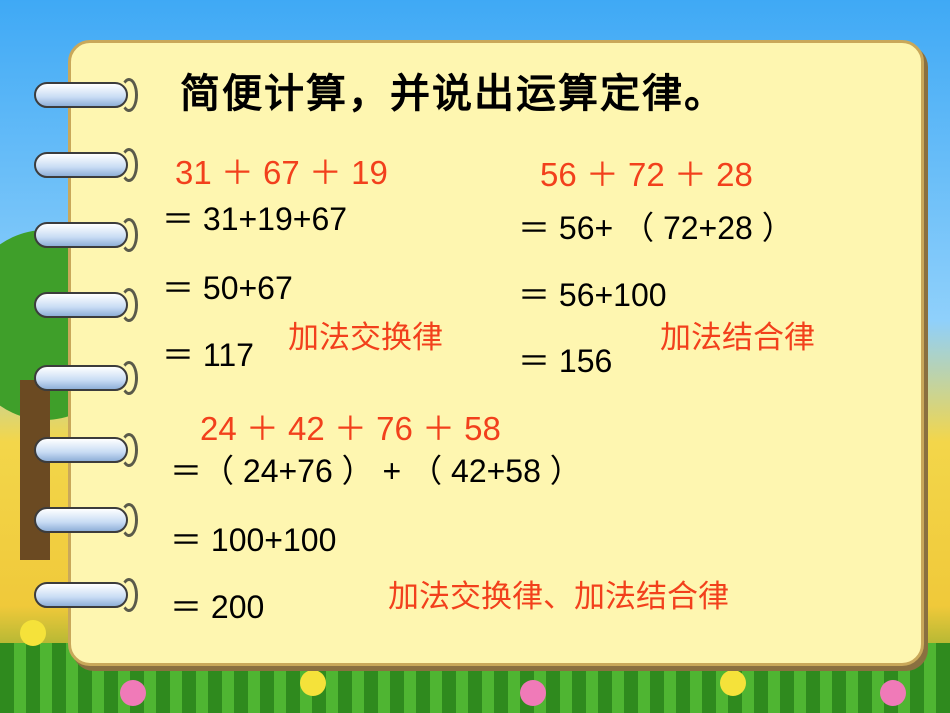  What do you see at coordinates (376, 471) in the screenshot?
I see `problem-3-step-1: ＝（ 24+76 ） + （ 42+58 ）` at bounding box center [376, 471].